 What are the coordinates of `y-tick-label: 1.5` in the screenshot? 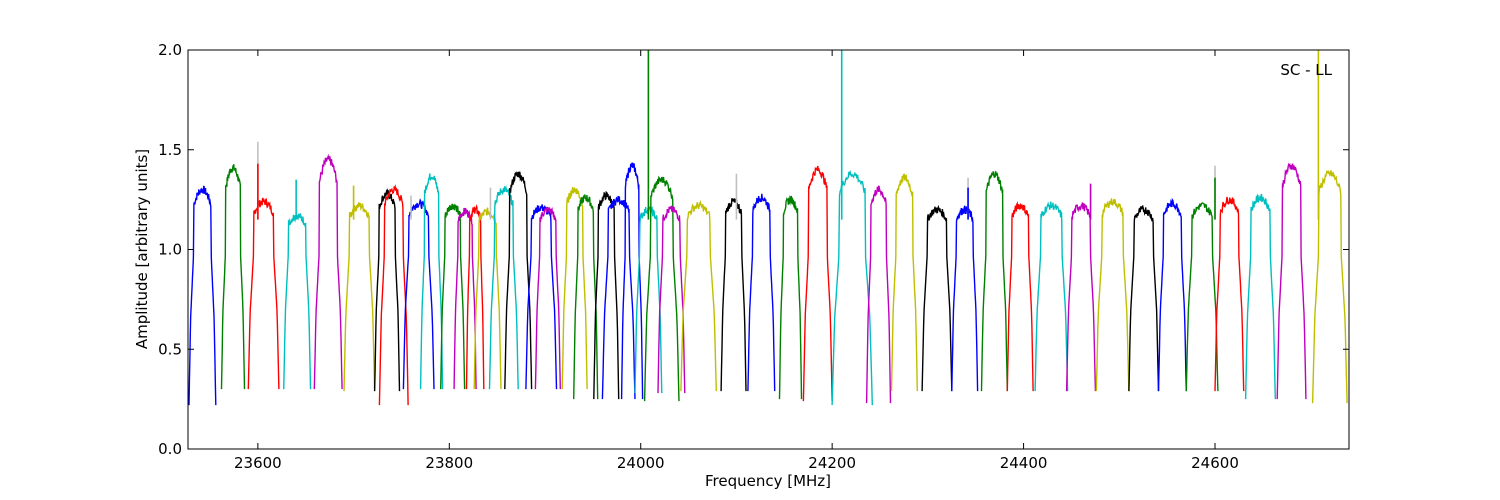 It's located at (170, 150).